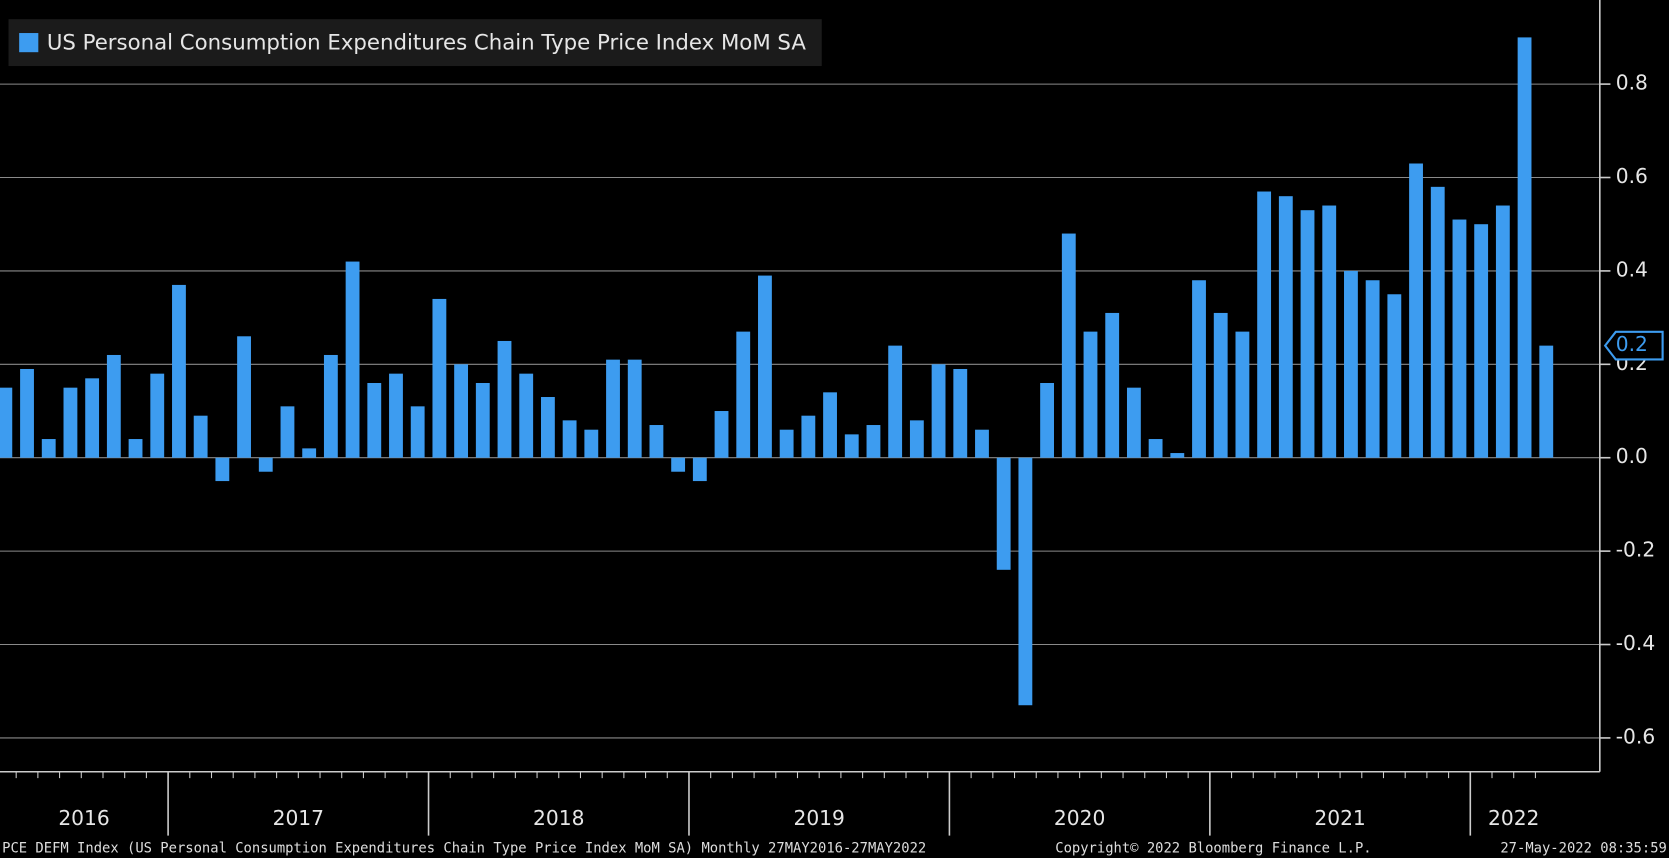 The image size is (1669, 858). Describe the element at coordinates (1632, 456) in the screenshot. I see `y-tick-label: 0.0` at that location.